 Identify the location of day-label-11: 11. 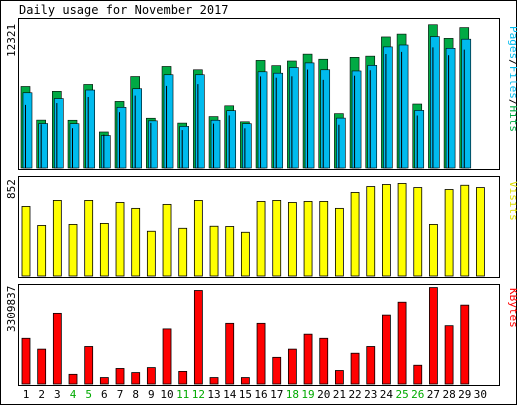
(182, 394).